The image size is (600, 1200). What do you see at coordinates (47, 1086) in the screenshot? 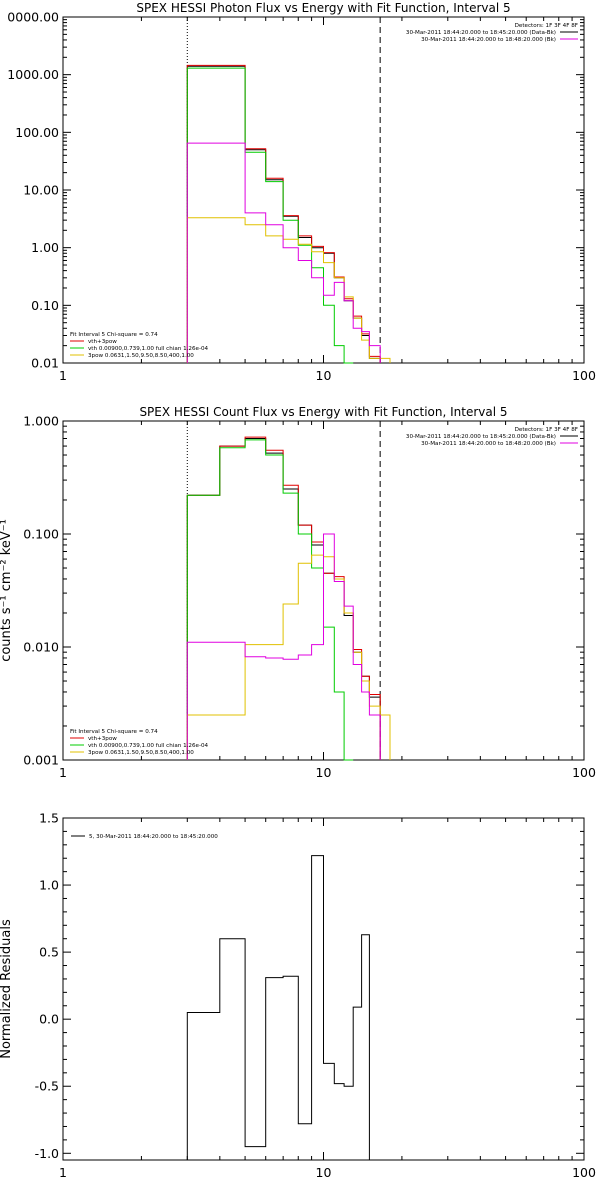
I see `y-tick-label: -0.5` at bounding box center [47, 1086].